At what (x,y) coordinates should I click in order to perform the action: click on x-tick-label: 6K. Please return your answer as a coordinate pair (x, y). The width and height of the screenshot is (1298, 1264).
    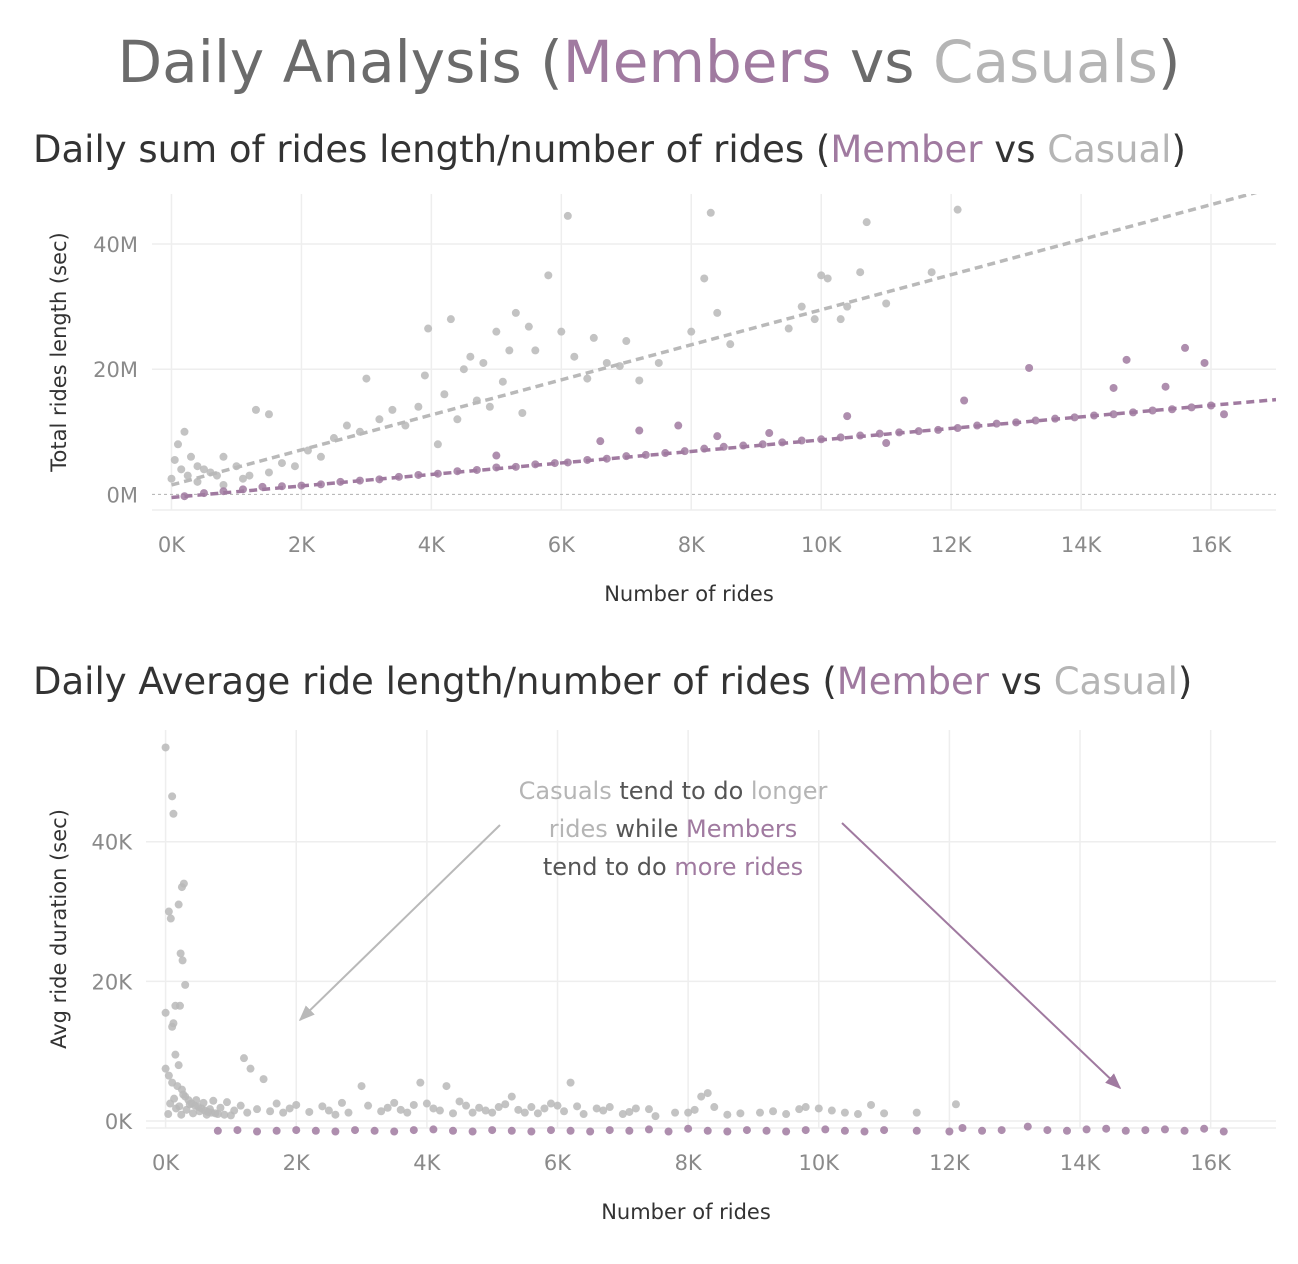
    Looking at the image, I should click on (562, 545).